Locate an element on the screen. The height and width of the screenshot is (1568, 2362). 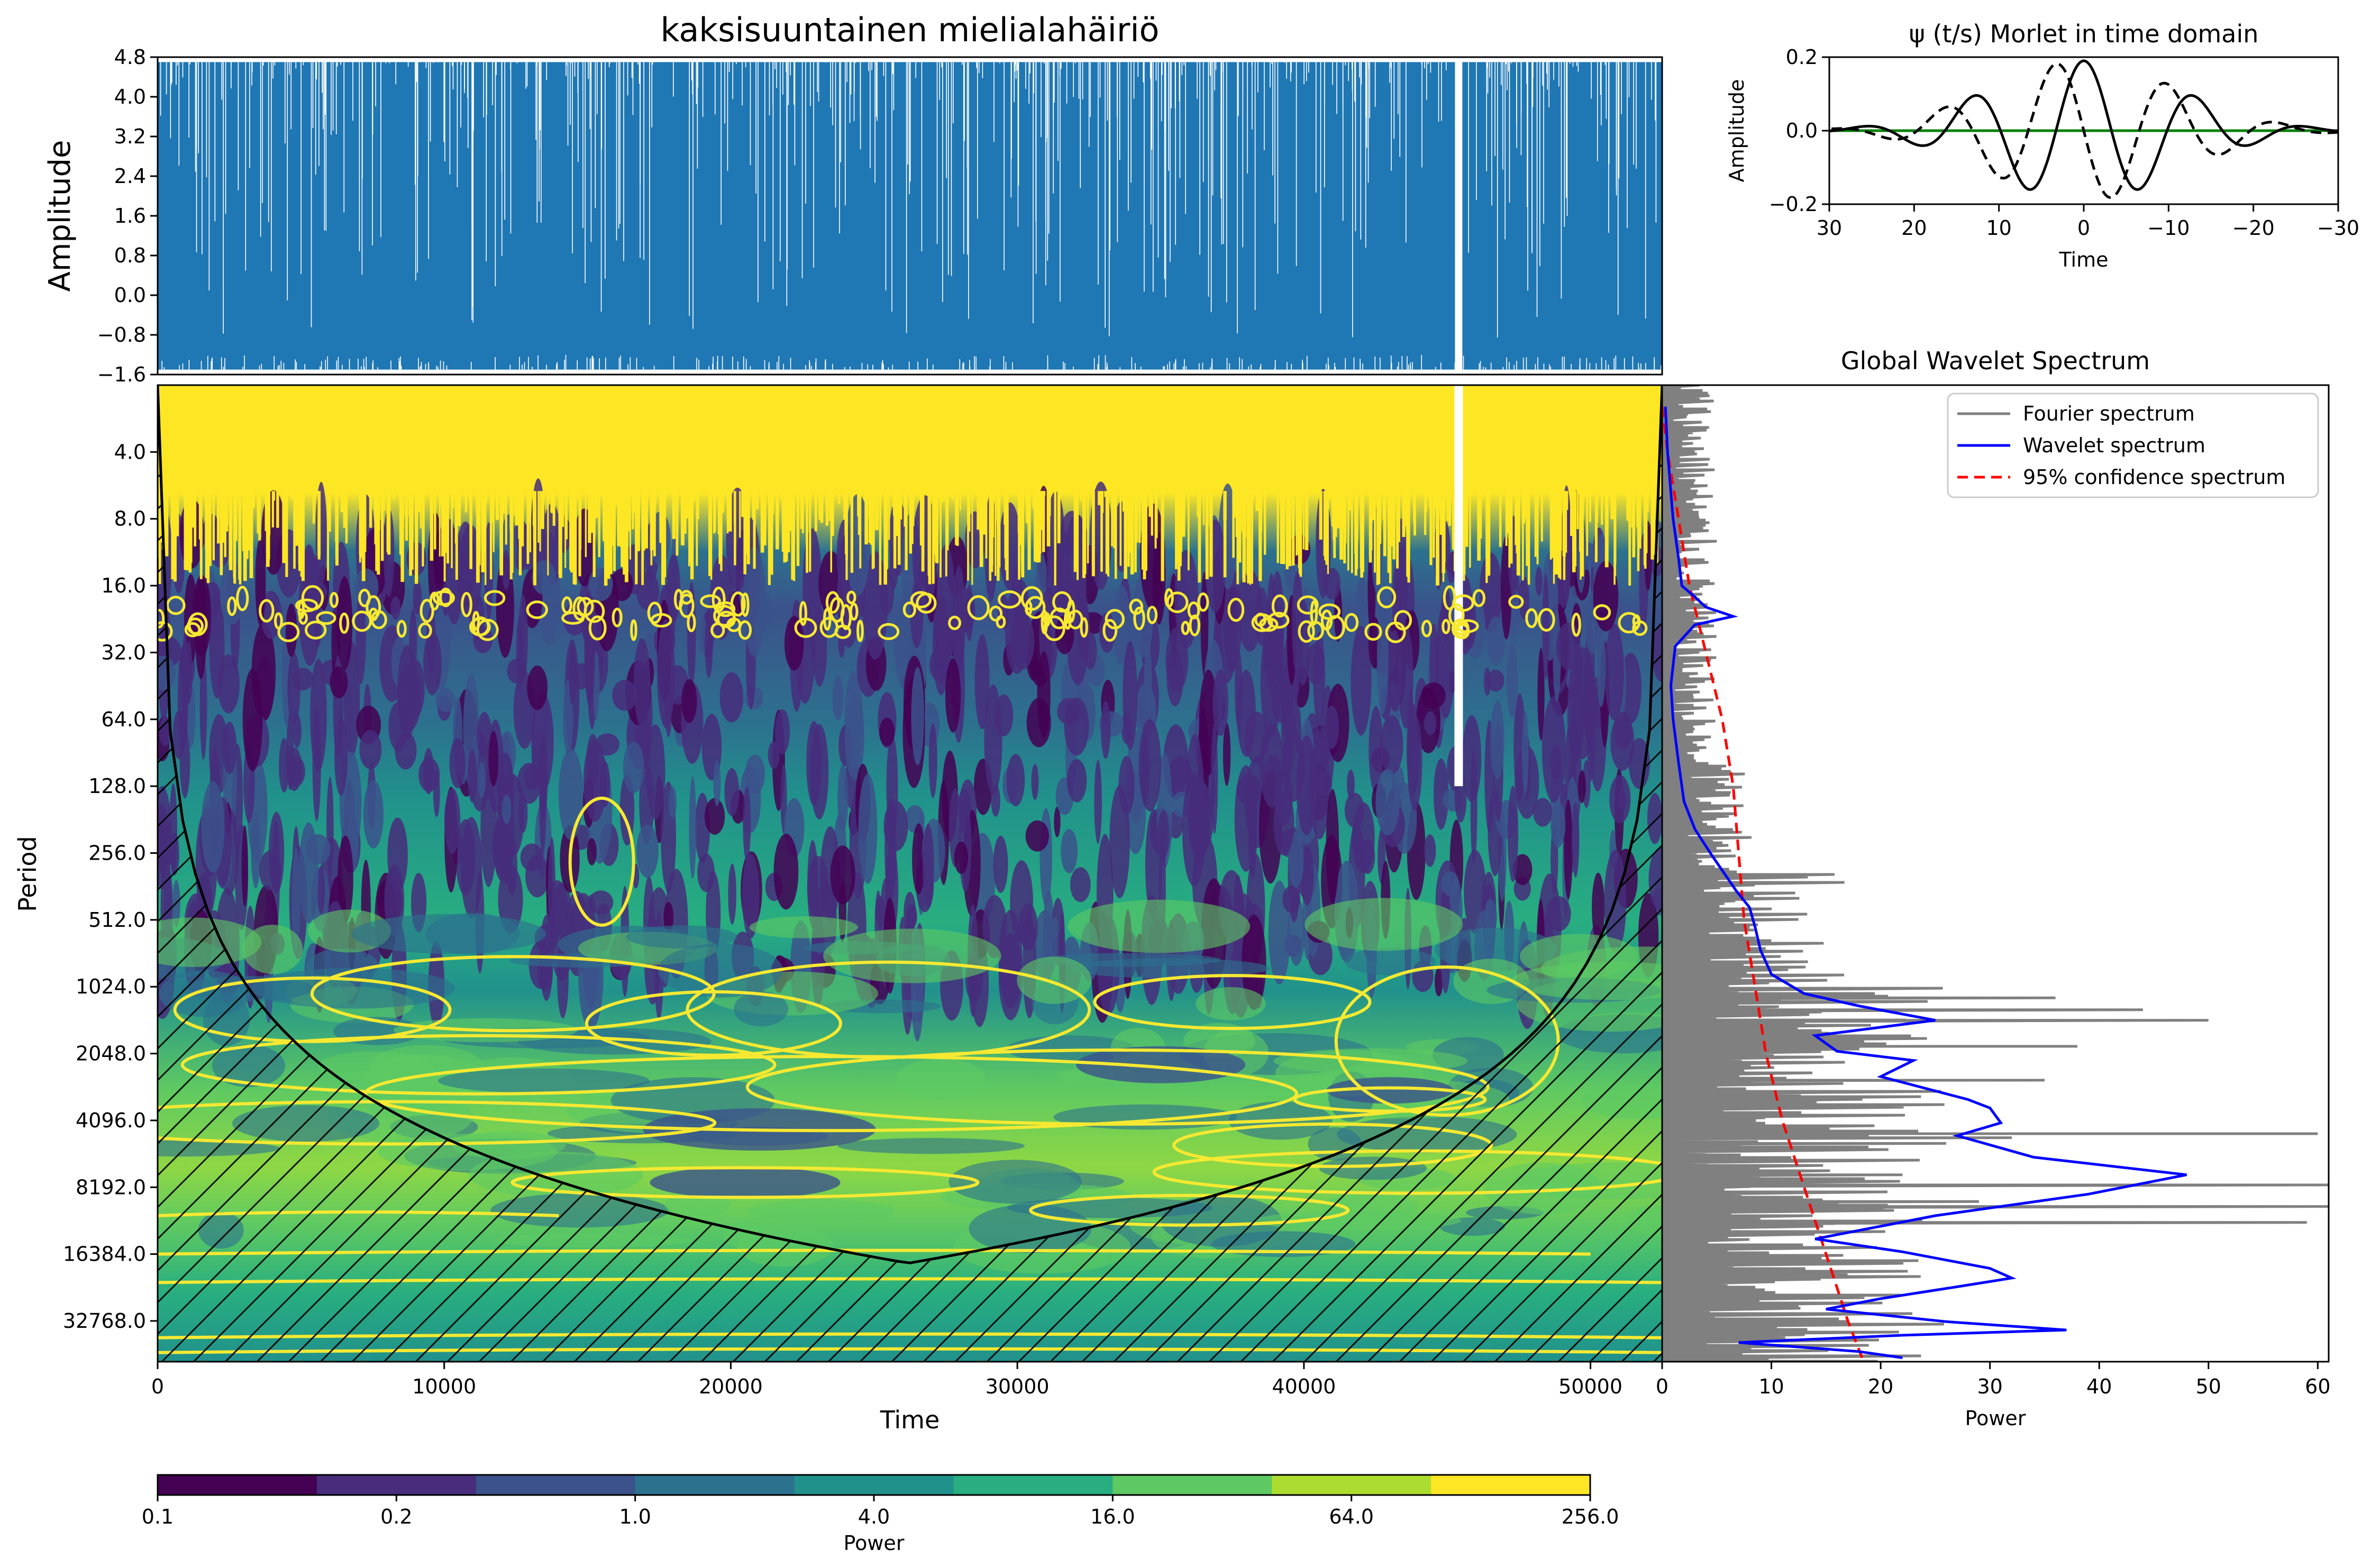
period-tick-label: 32768.0 is located at coordinates (104, 1321).